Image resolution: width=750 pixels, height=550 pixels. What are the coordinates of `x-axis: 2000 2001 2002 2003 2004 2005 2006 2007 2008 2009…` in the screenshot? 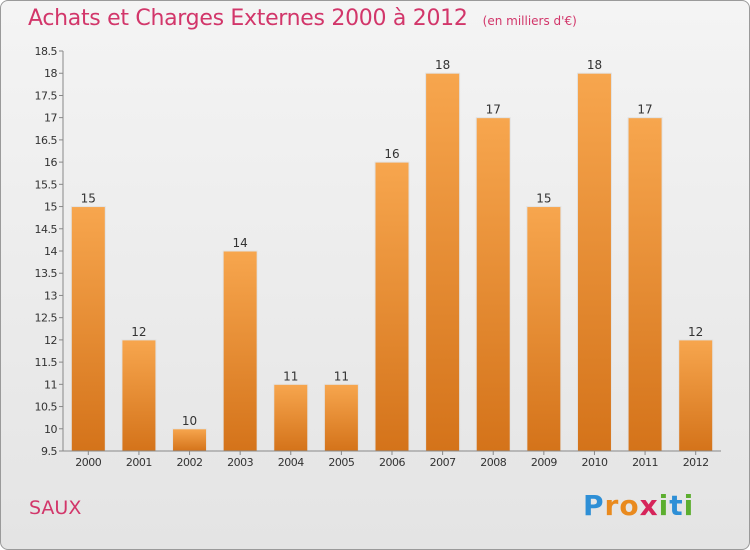 It's located at (392, 459).